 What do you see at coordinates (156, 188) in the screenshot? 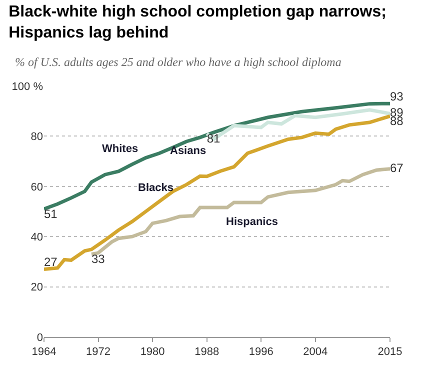
I see `series-label: Blacks` at bounding box center [156, 188].